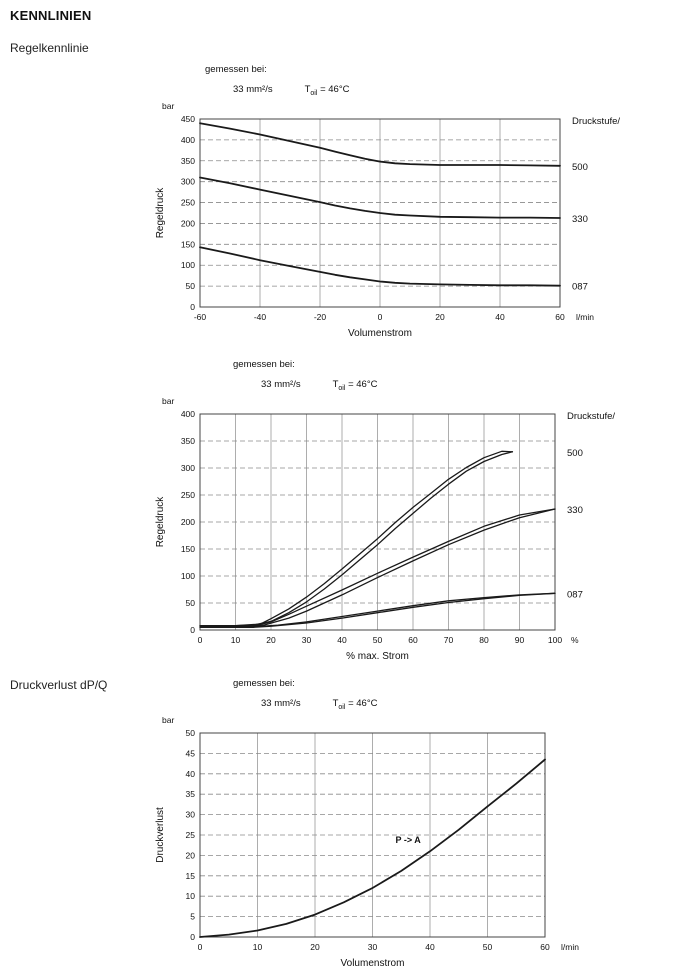  I want to click on x-tick-label: -40, so click(260, 317).